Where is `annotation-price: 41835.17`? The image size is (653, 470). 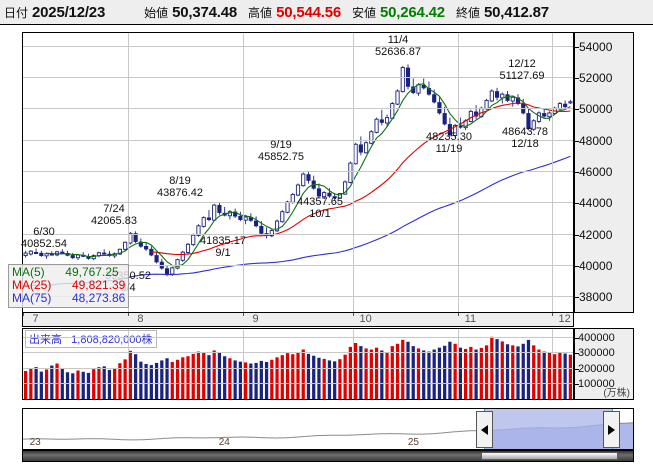 annotation-price: 41835.17 is located at coordinates (223, 241).